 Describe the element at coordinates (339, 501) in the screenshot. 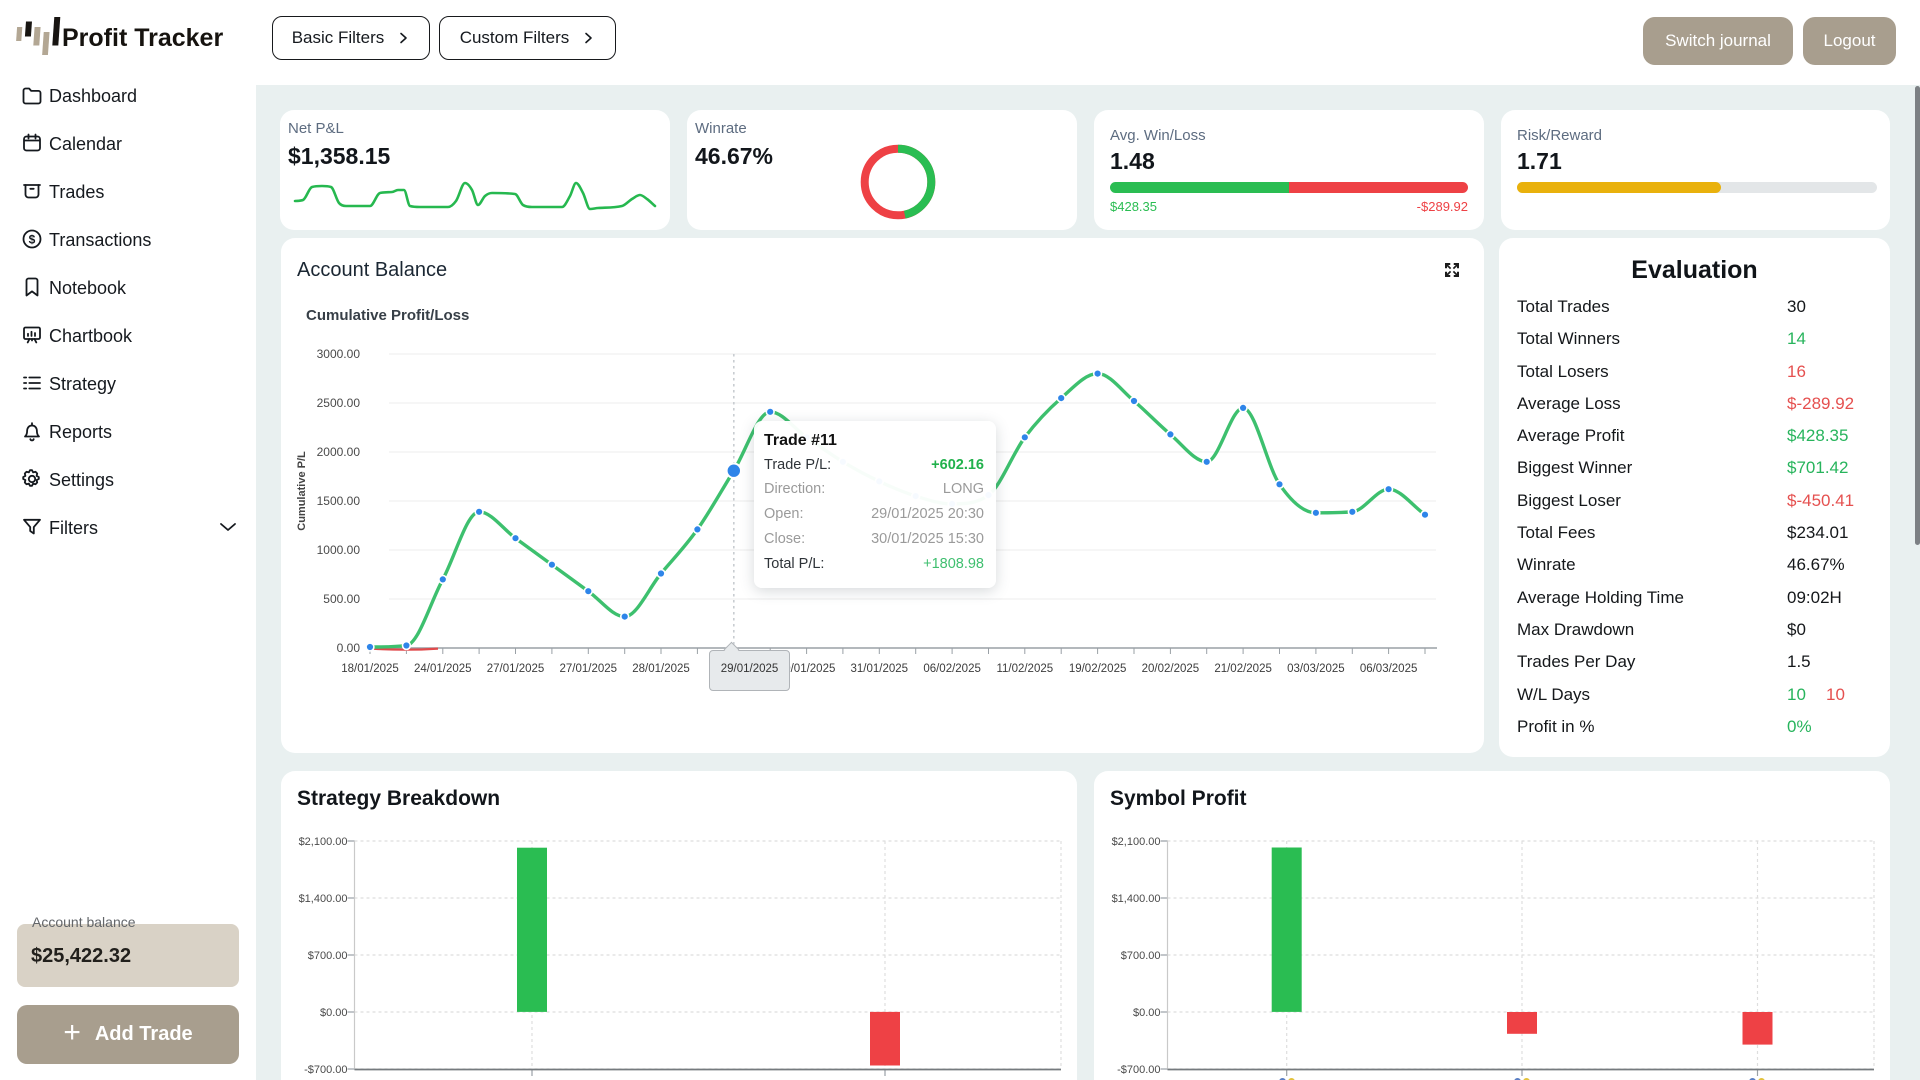

I see `svg-text: 1500.00` at that location.